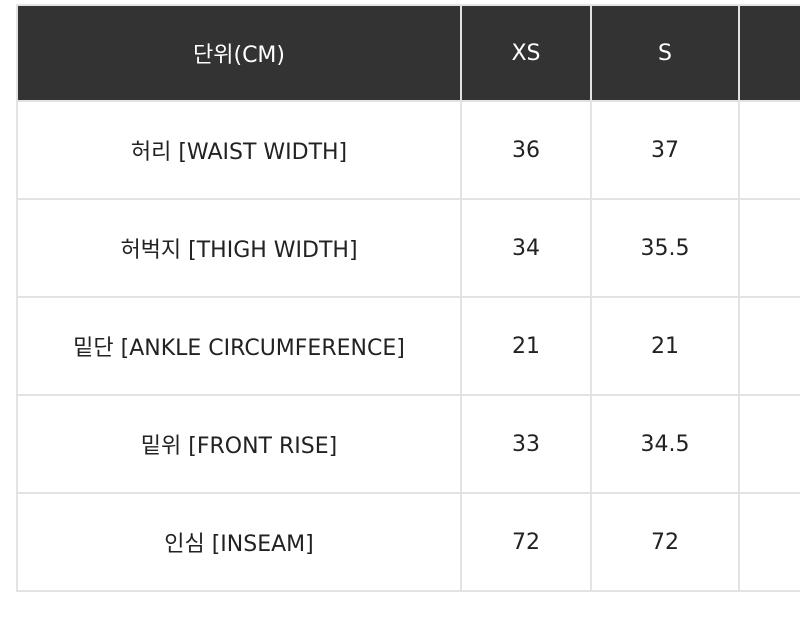 This screenshot has width=800, height=634. I want to click on size-header-xs: XS, so click(526, 53).